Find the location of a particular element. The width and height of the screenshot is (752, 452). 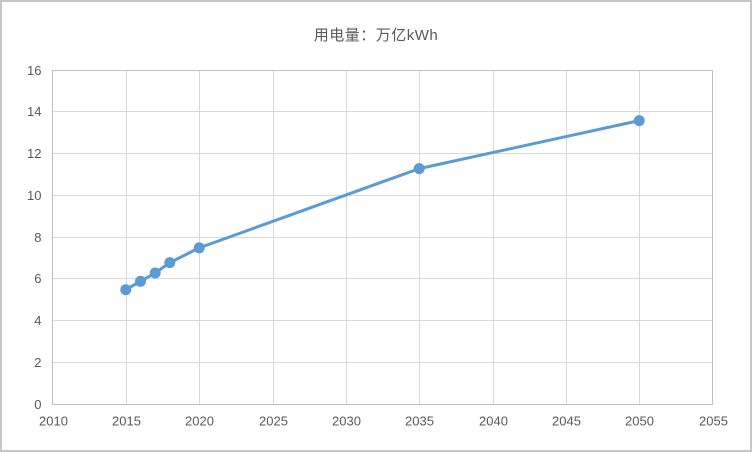

x-axis-tick-label: 2015 is located at coordinates (126, 421).